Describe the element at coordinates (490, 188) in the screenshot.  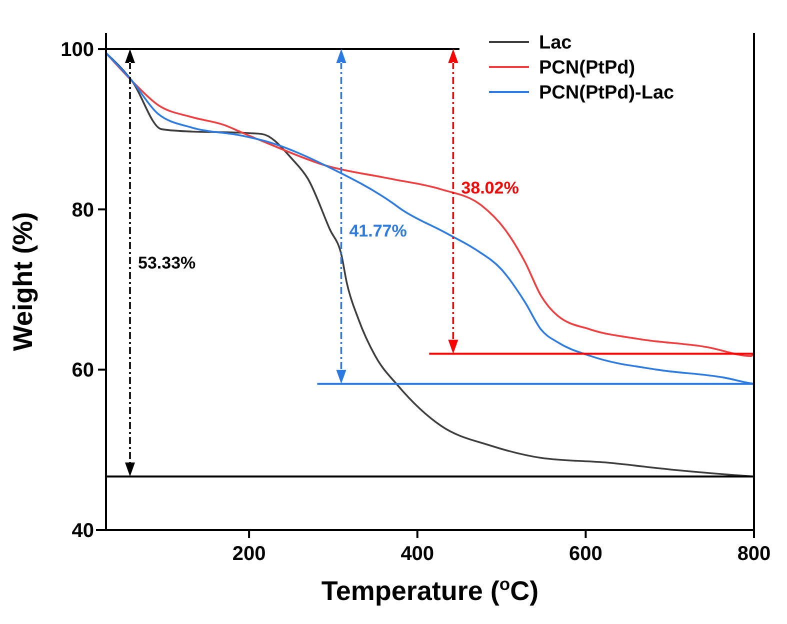
I see `annotation: 38.02%` at that location.